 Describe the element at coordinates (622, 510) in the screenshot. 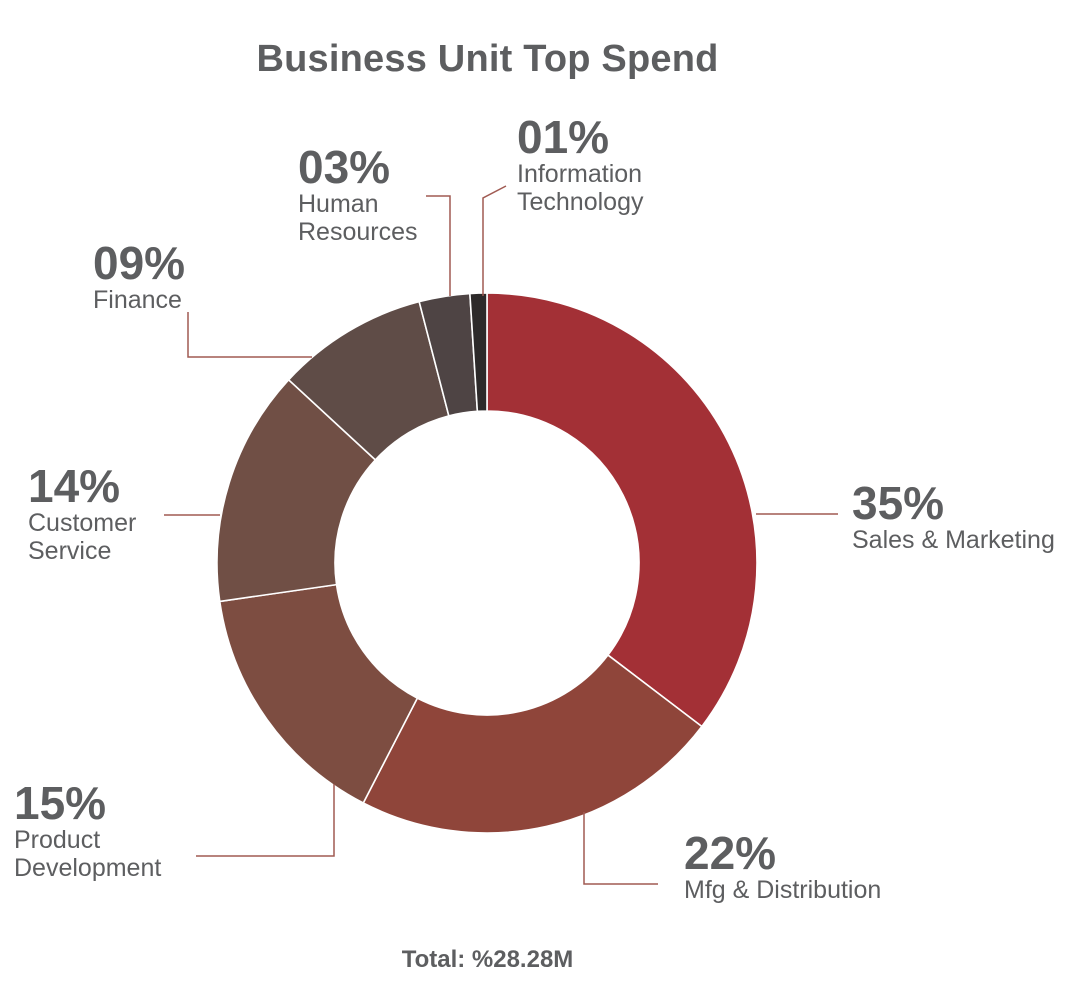

I see `slice-sales-marketing` at that location.